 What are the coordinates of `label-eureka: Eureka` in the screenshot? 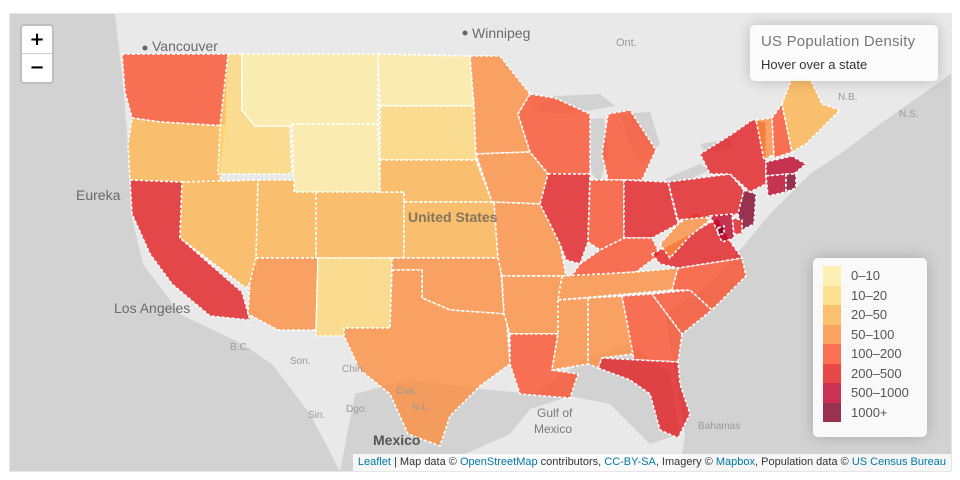 It's located at (98, 195).